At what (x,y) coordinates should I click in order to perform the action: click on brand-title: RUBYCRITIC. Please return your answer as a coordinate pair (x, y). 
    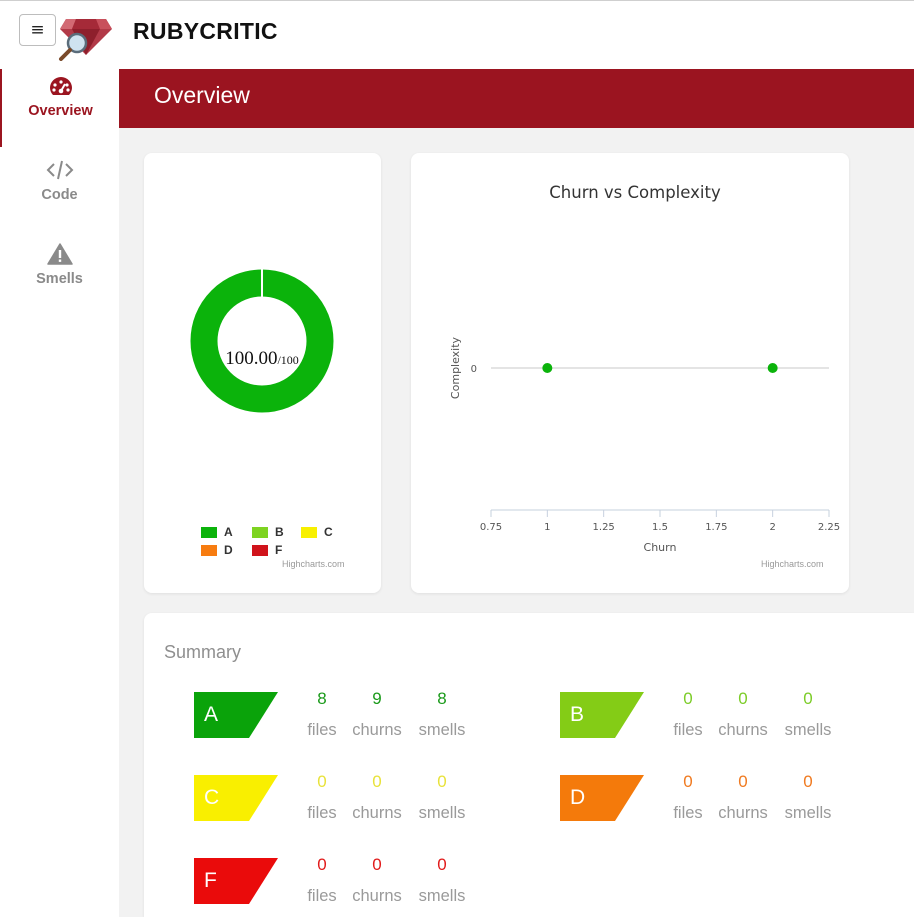
    Looking at the image, I should click on (205, 31).